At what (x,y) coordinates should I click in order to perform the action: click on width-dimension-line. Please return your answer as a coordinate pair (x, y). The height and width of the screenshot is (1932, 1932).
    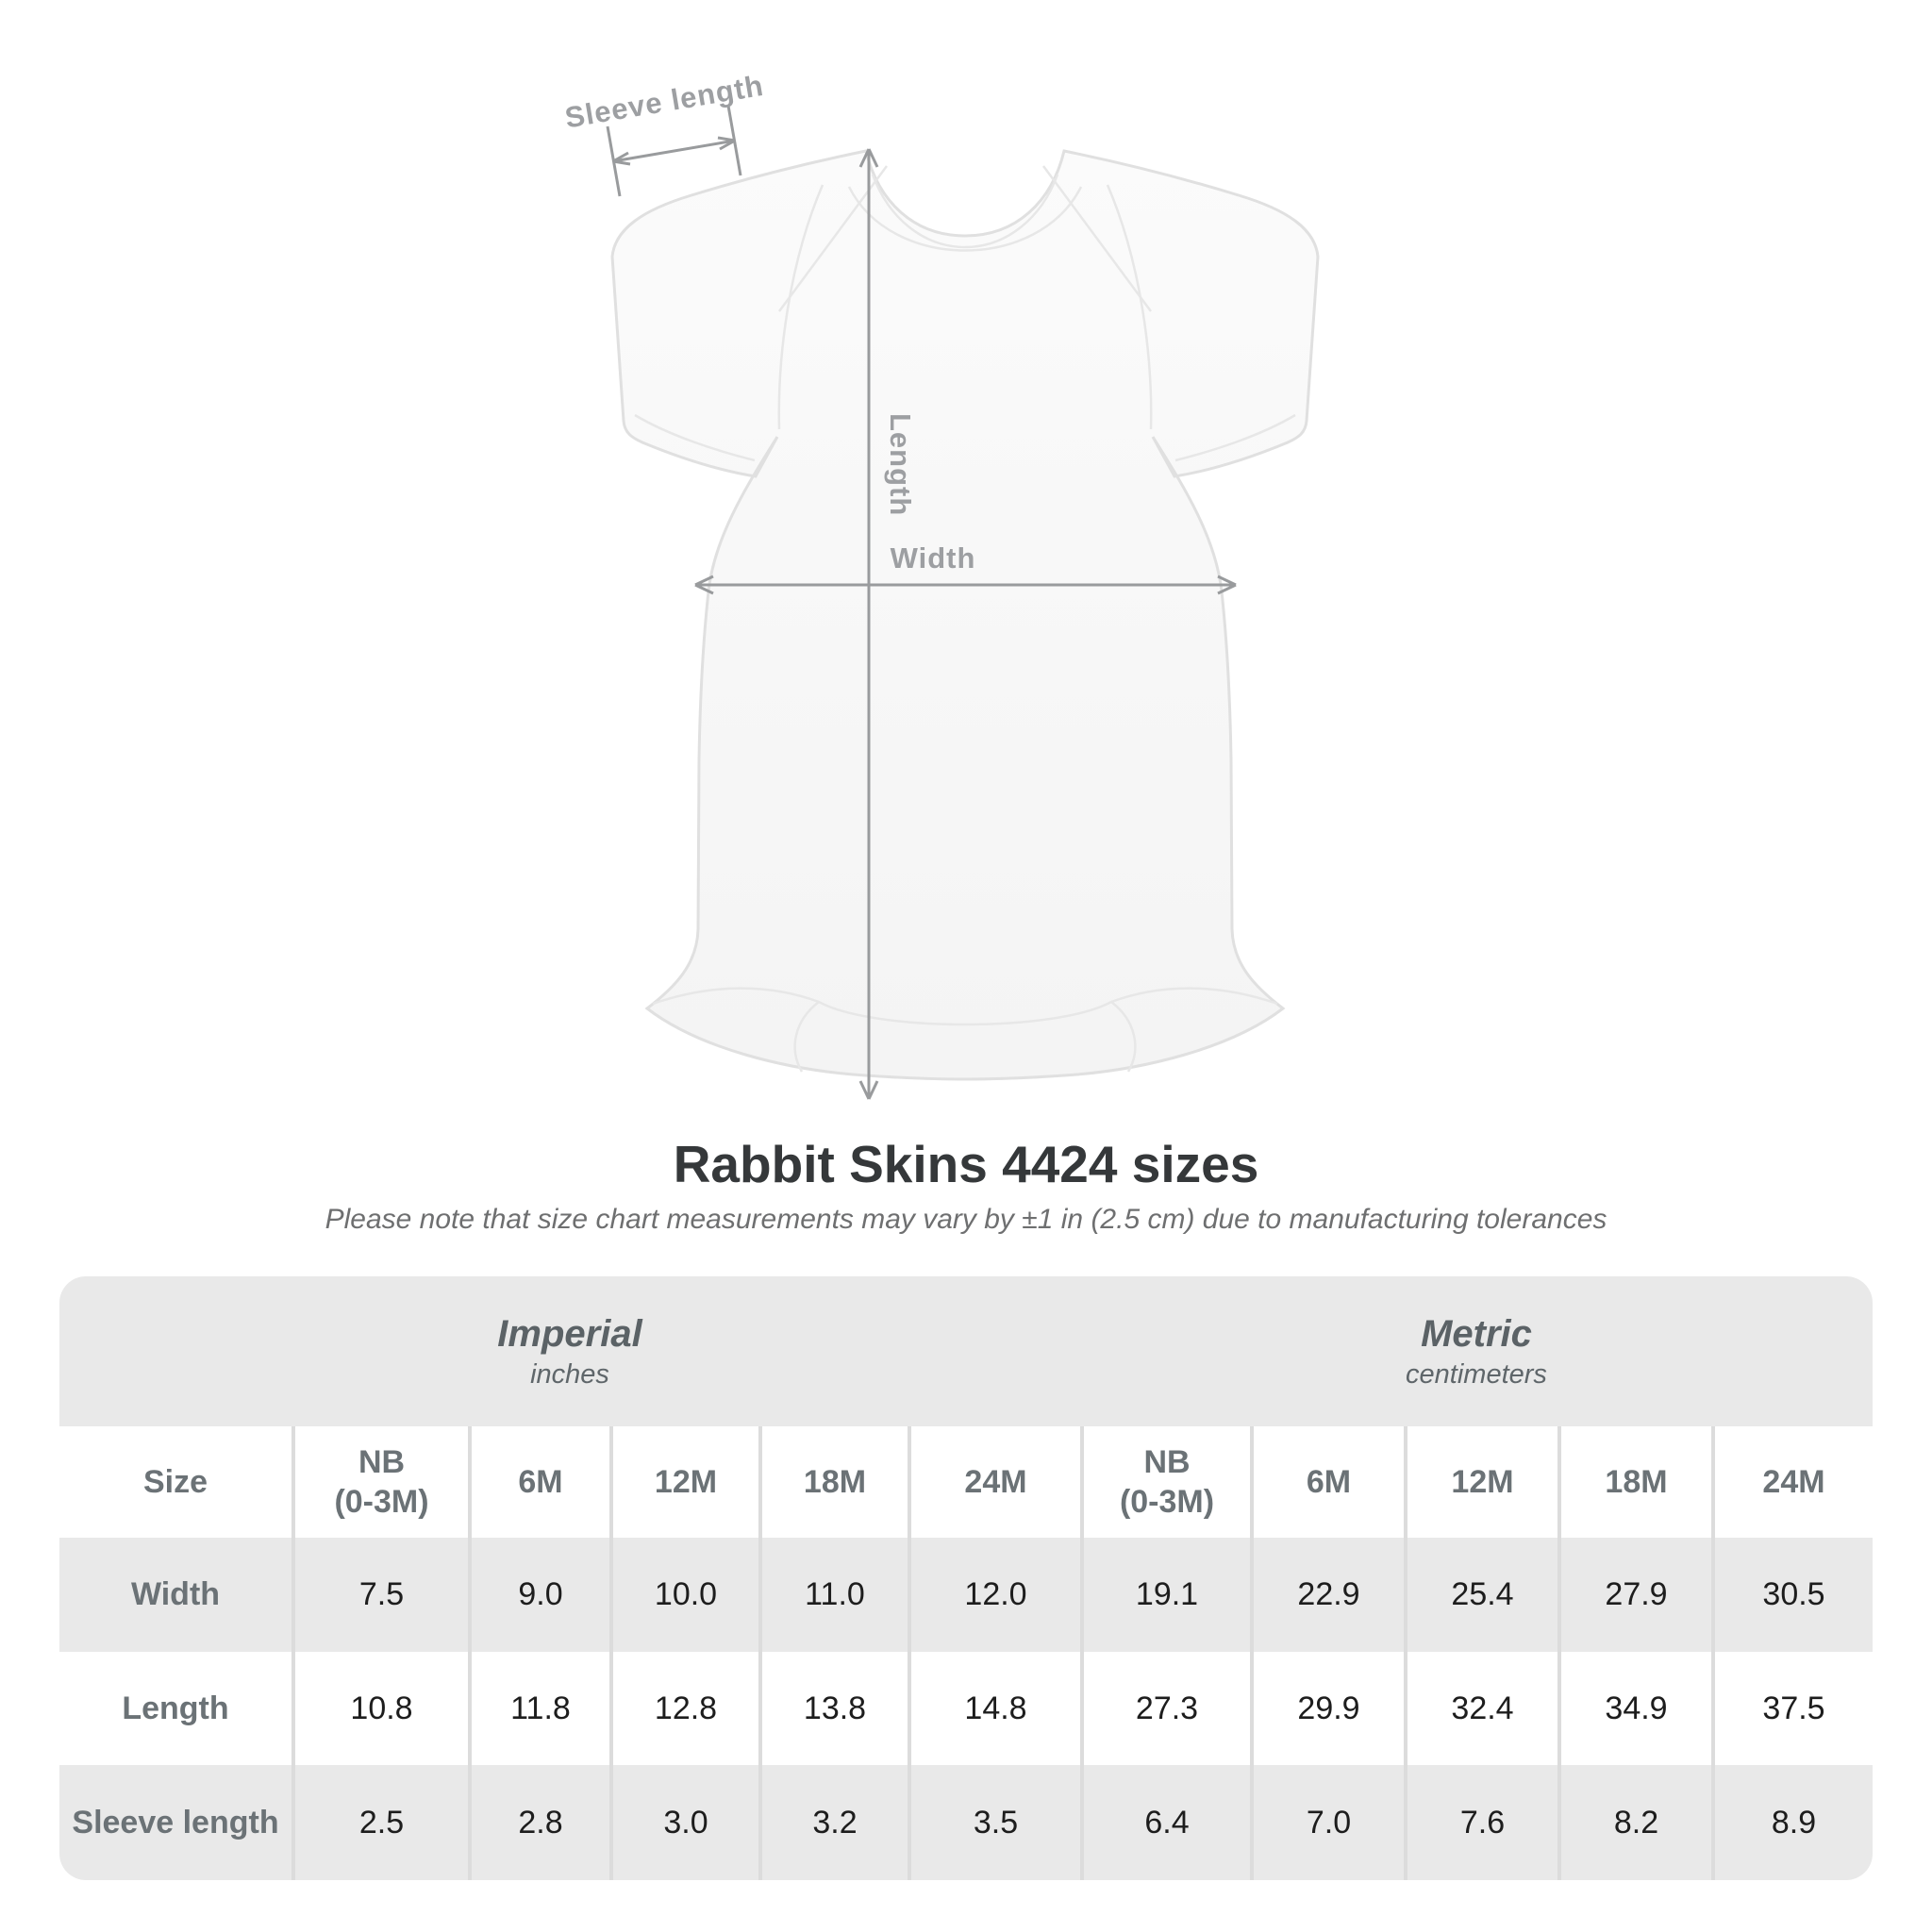
    Looking at the image, I should click on (965, 585).